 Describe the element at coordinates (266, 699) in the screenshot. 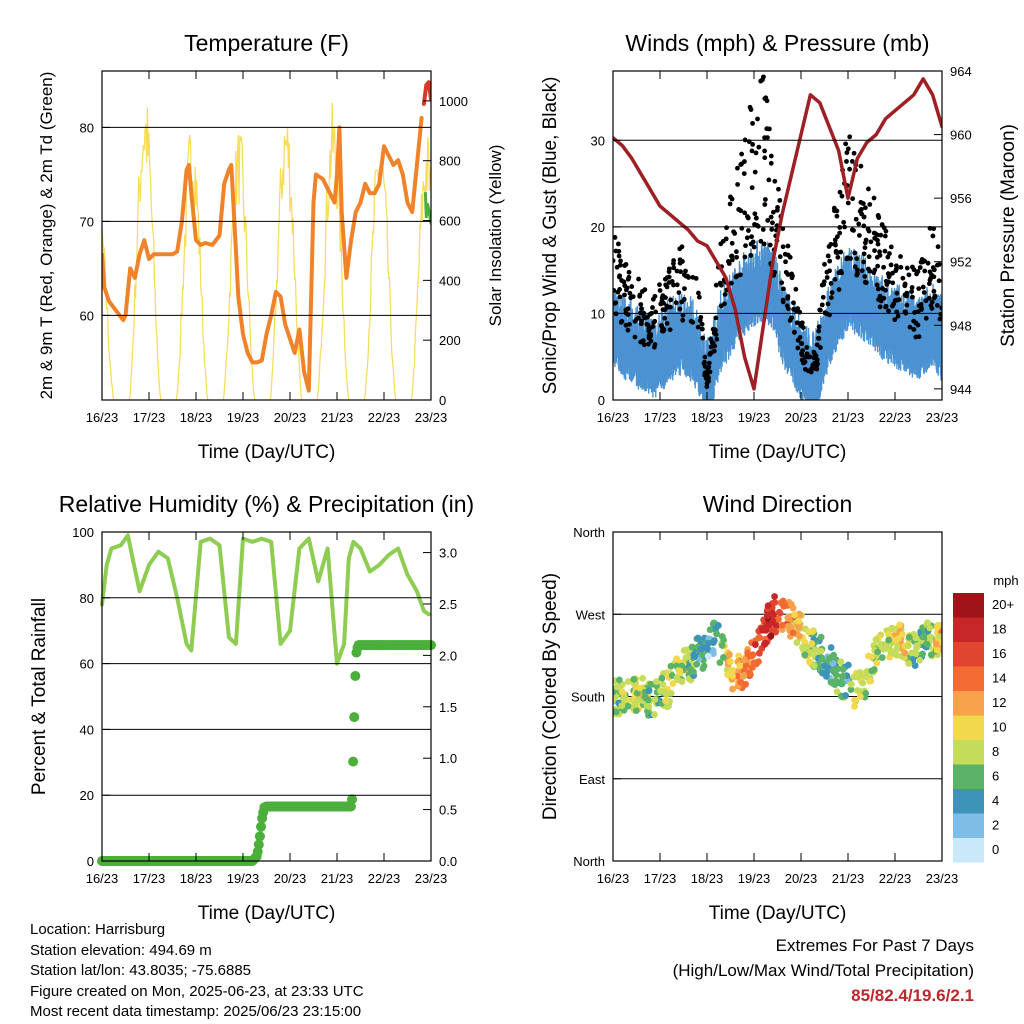

I see `rh-plot-area` at that location.